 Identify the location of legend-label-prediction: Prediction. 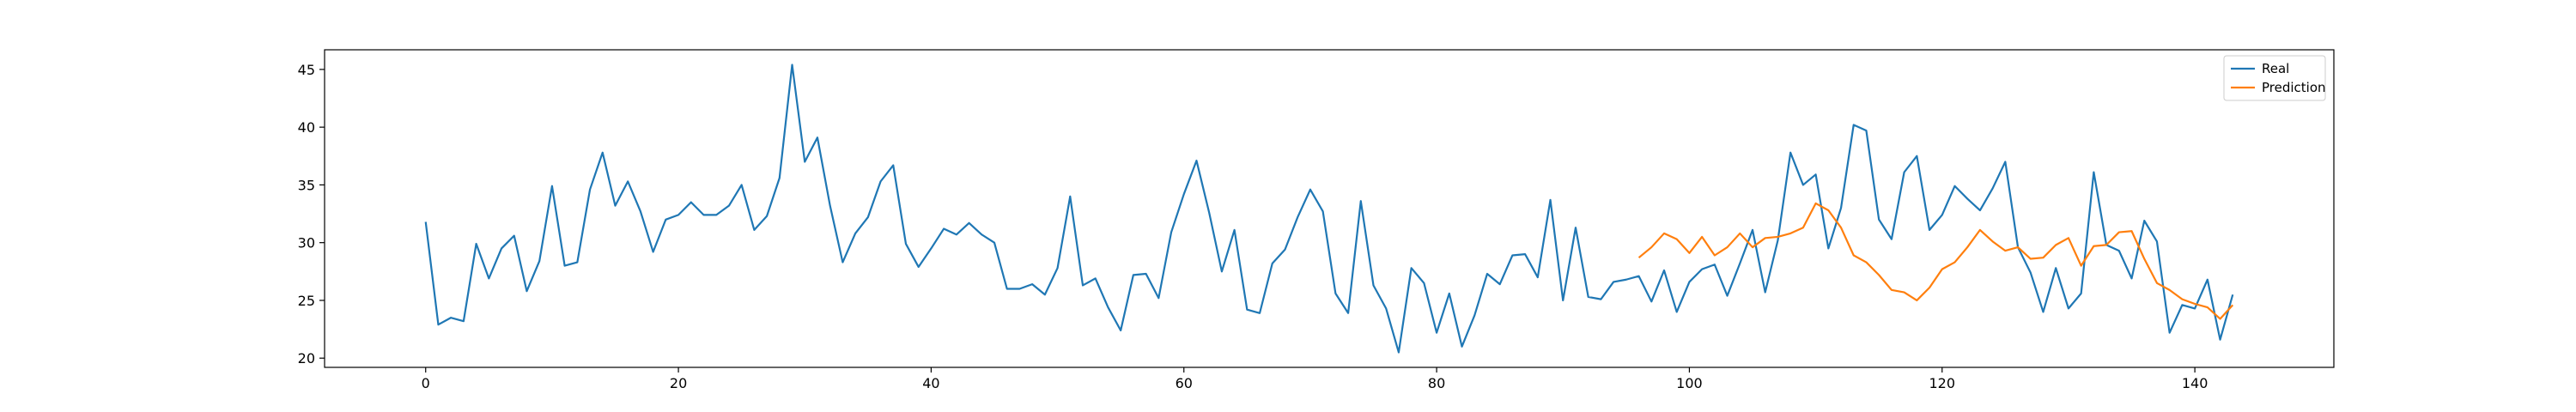
(2294, 87).